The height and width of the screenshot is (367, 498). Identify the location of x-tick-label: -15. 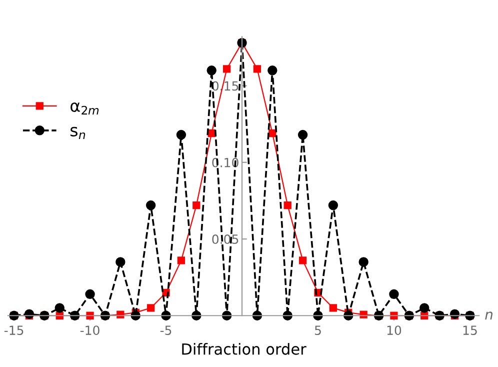
(14, 331).